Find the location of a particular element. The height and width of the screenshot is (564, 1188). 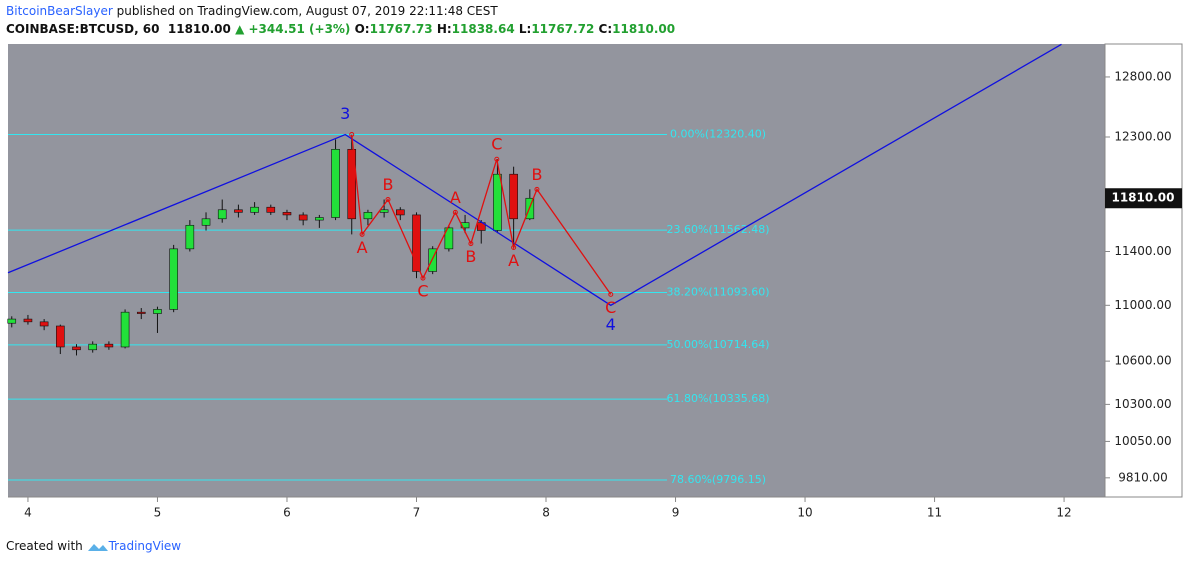

y-tick-label: 9810.00 is located at coordinates (1143, 477).